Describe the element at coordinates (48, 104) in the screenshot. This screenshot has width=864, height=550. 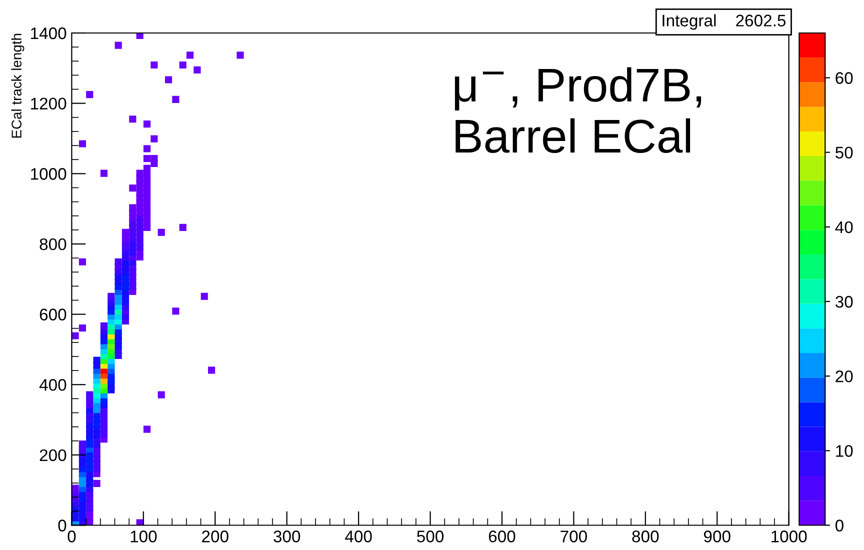
I see `y-tick-label: 1200` at that location.